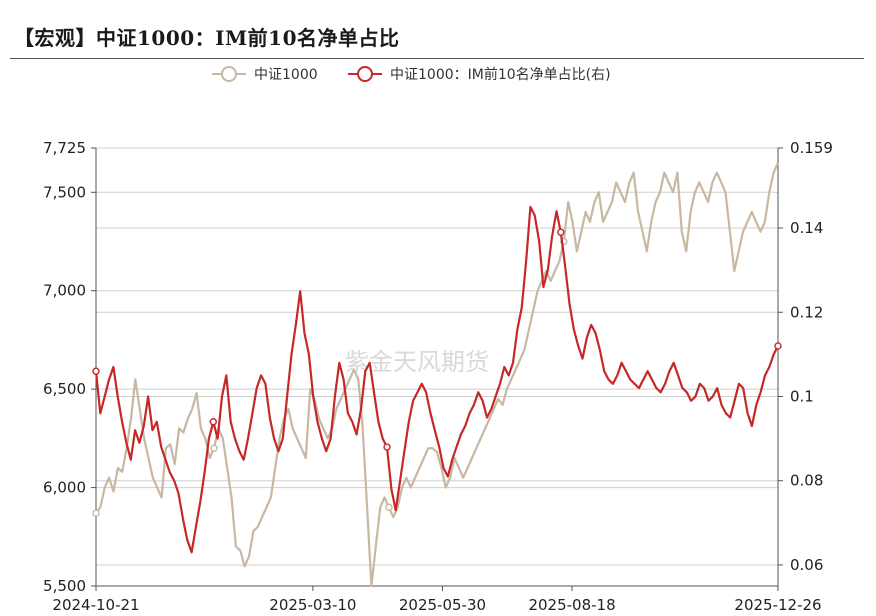 Image resolution: width=876 pixels, height=616 pixels. What do you see at coordinates (207, 38) in the screenshot?
I see `chart-title: 【宏观】中证1000：IM前10名净单占比` at bounding box center [207, 38].